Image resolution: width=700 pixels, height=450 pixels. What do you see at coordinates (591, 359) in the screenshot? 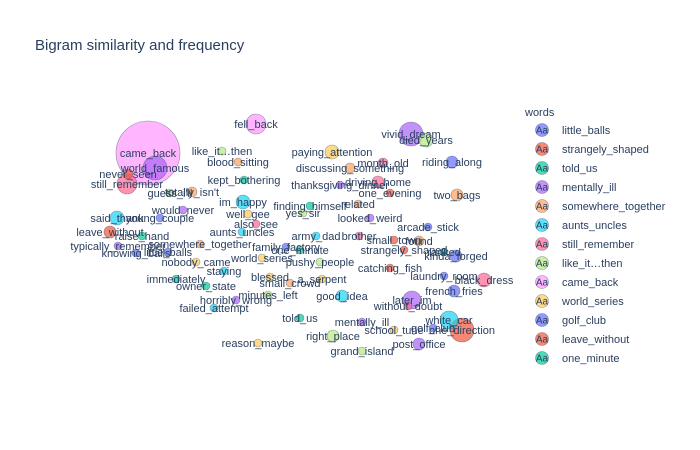
I see `legend-label: one_minute` at bounding box center [591, 359].